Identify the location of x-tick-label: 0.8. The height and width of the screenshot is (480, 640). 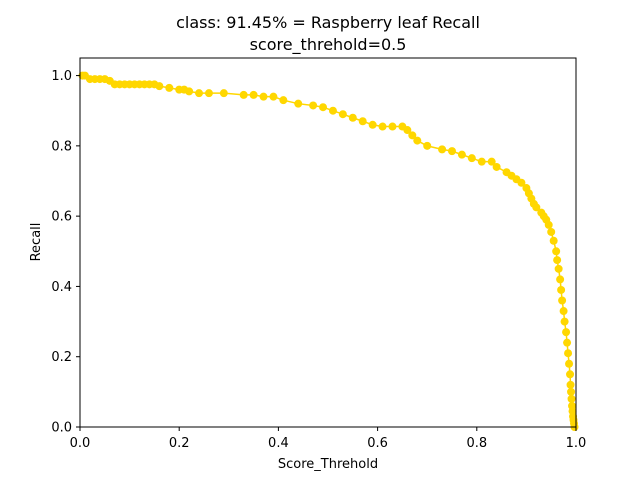
(476, 443).